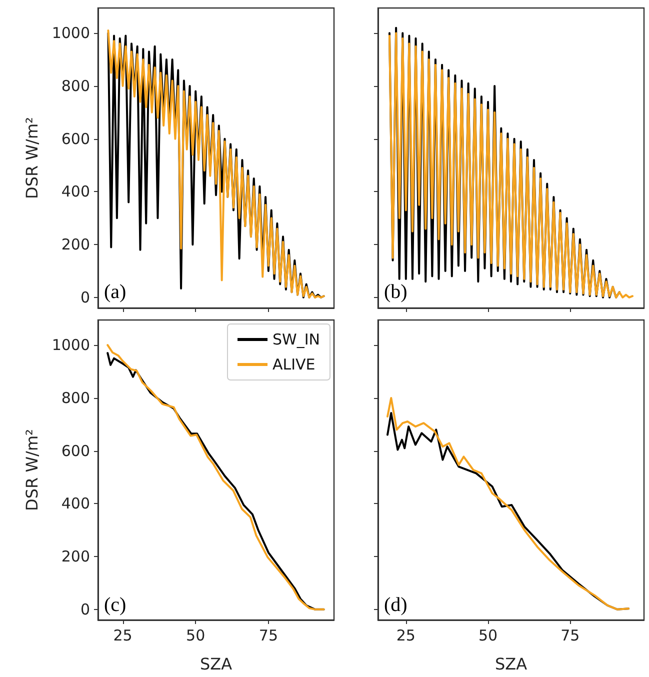 This screenshot has width=649, height=677. What do you see at coordinates (294, 365) in the screenshot?
I see `legend-label: ALIVE` at bounding box center [294, 365].